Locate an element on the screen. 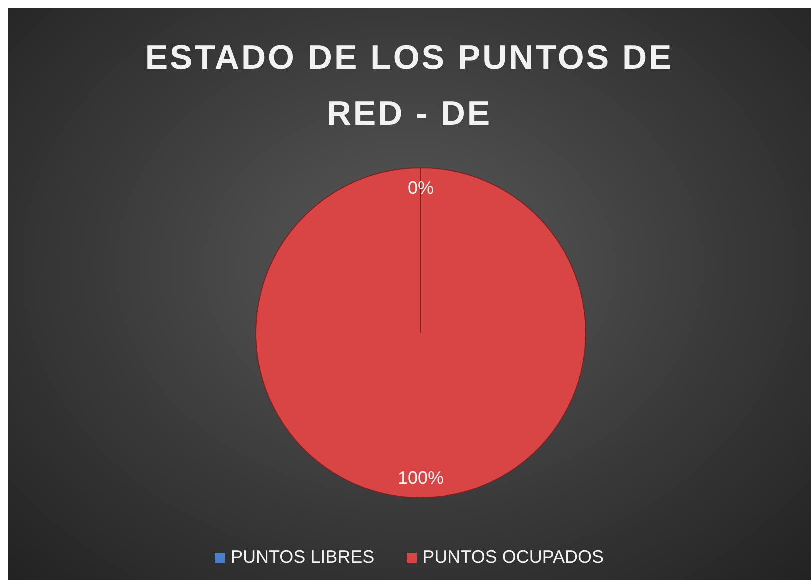 The width and height of the screenshot is (811, 582). chart-title: ESTADO DE LOS PUNTOS DE RED - DE is located at coordinates (409, 86).